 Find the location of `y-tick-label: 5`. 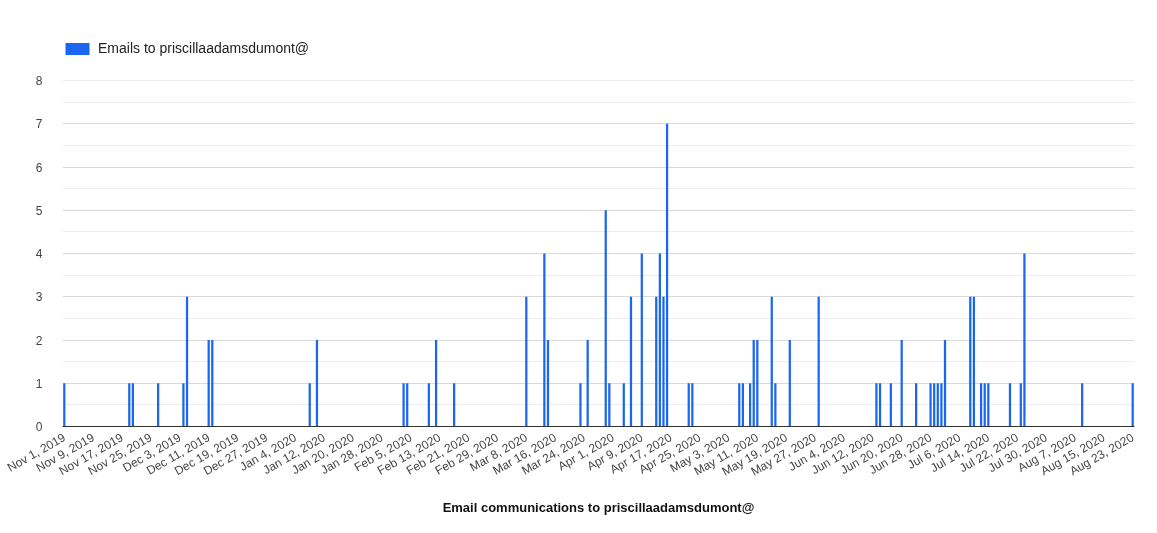

y-tick-label: 5 is located at coordinates (39, 210).